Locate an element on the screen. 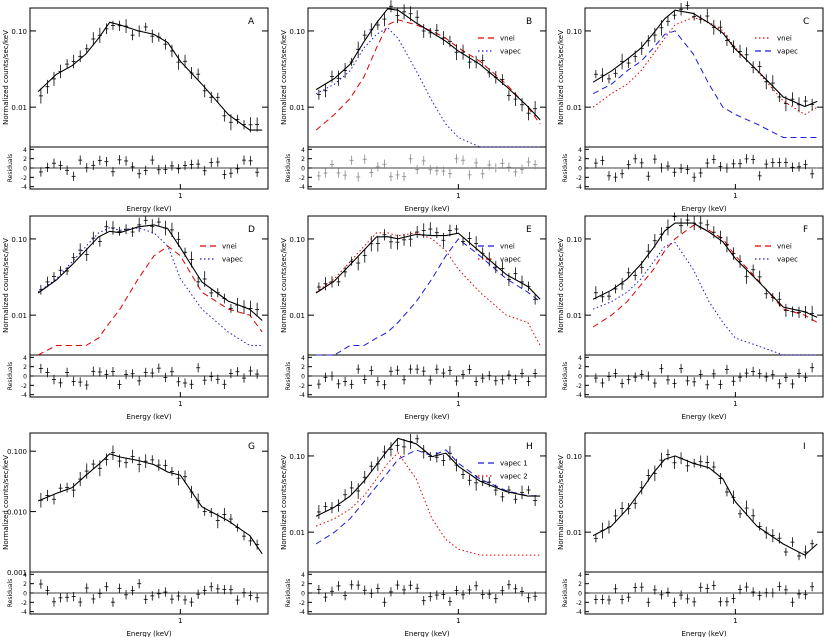 The image size is (830, 637). legend-label: vapec 2 is located at coordinates (514, 477).